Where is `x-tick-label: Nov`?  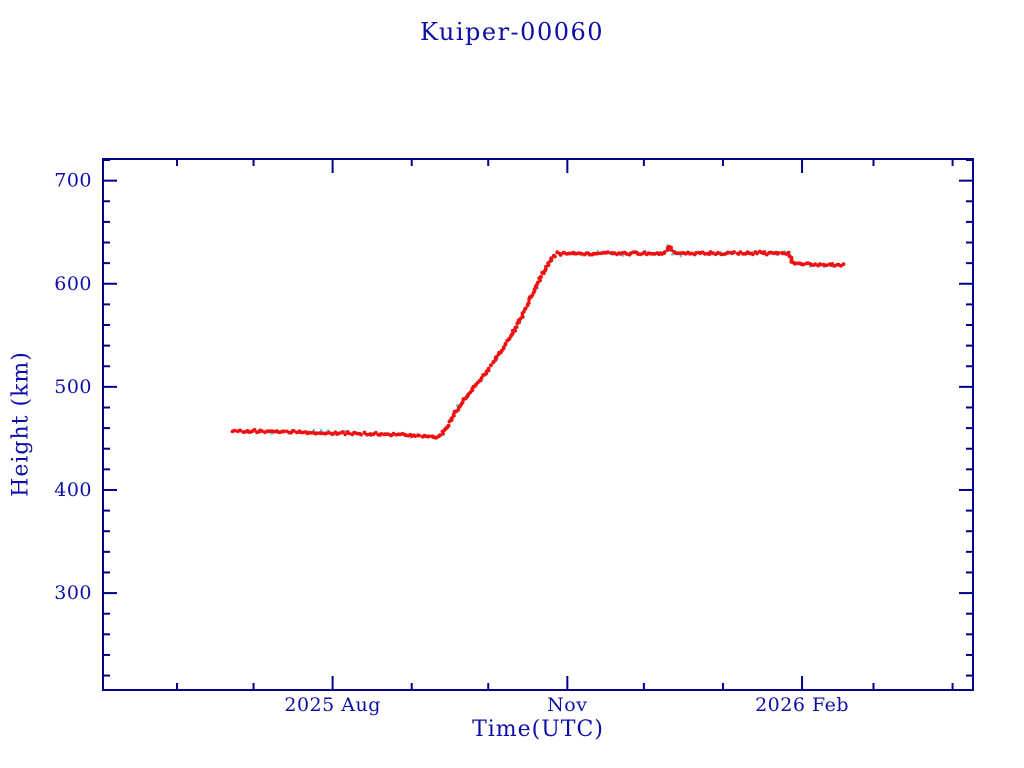 x-tick-label: Nov is located at coordinates (567, 705).